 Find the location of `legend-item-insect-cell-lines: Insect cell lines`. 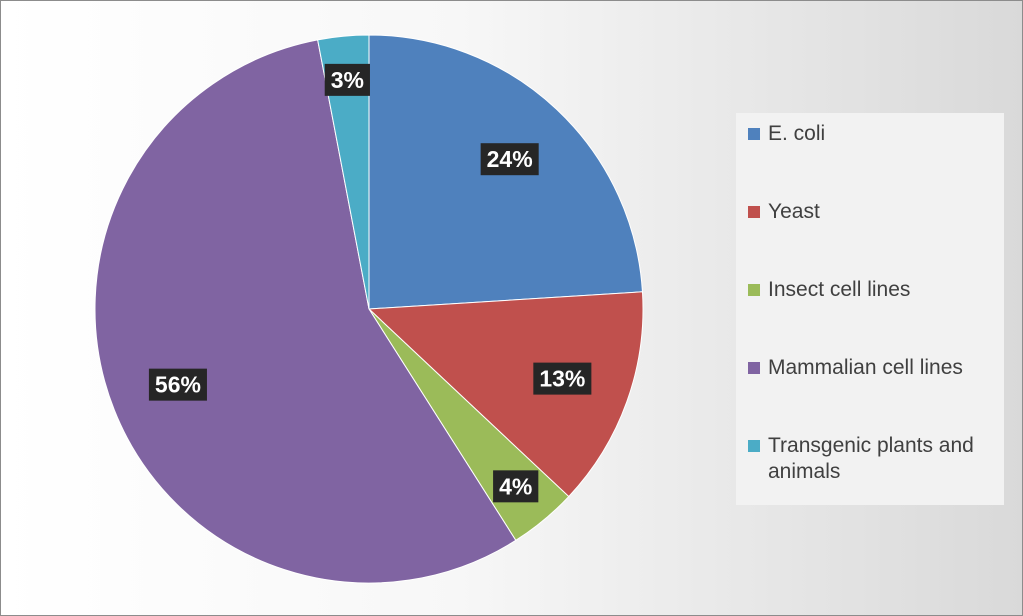

legend-item-insect-cell-lines: Insect cell lines is located at coordinates (871, 316).